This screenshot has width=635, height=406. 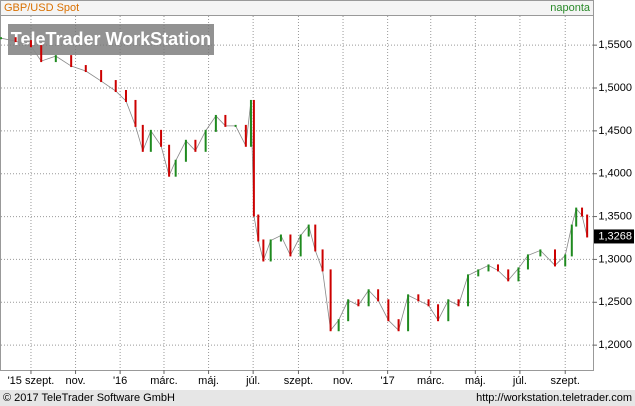 I want to click on chart-title: GBP/USD Spot, so click(x=41, y=8).